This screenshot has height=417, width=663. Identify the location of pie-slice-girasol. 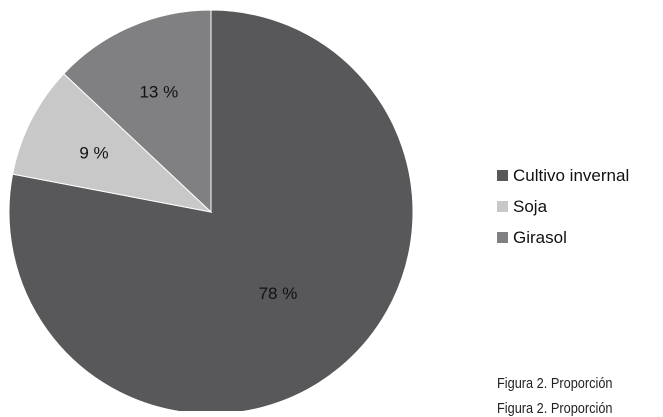
(137, 111).